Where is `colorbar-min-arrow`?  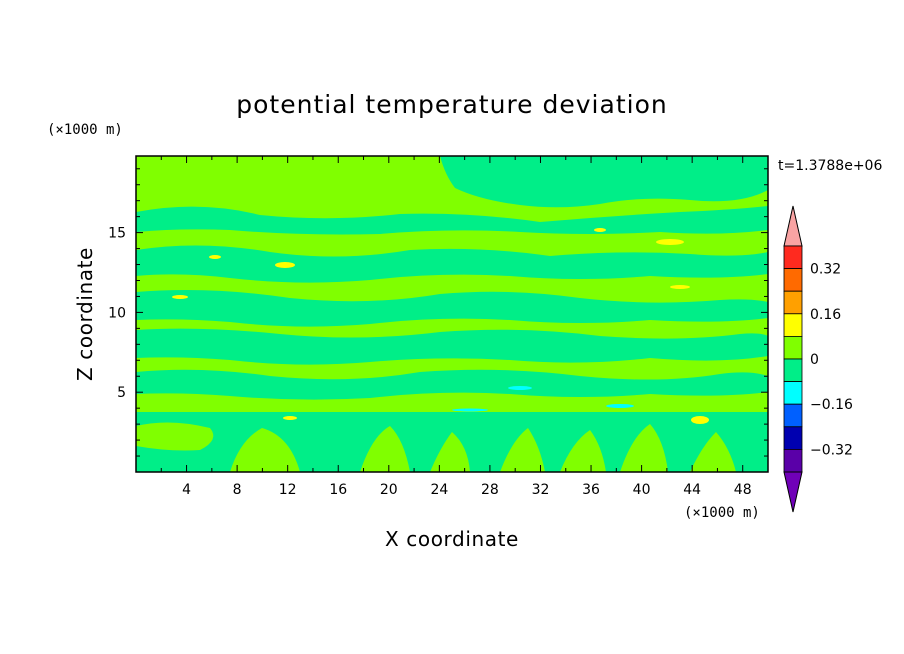 colorbar-min-arrow is located at coordinates (793, 492).